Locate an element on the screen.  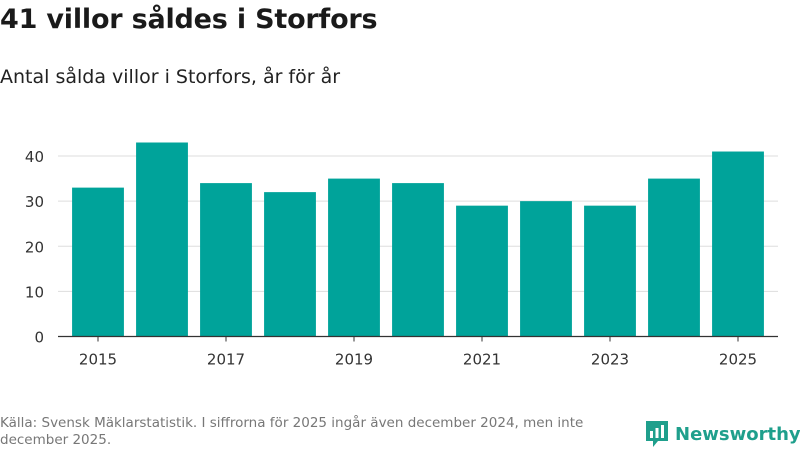
x-tick-label: 2025 is located at coordinates (738, 360).